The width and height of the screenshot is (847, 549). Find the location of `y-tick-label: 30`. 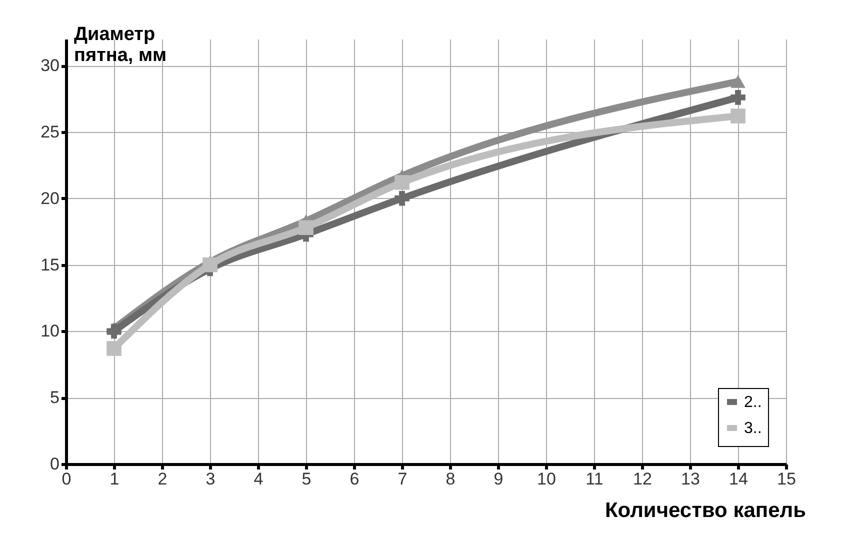

y-tick-label: 30 is located at coordinates (50, 66).